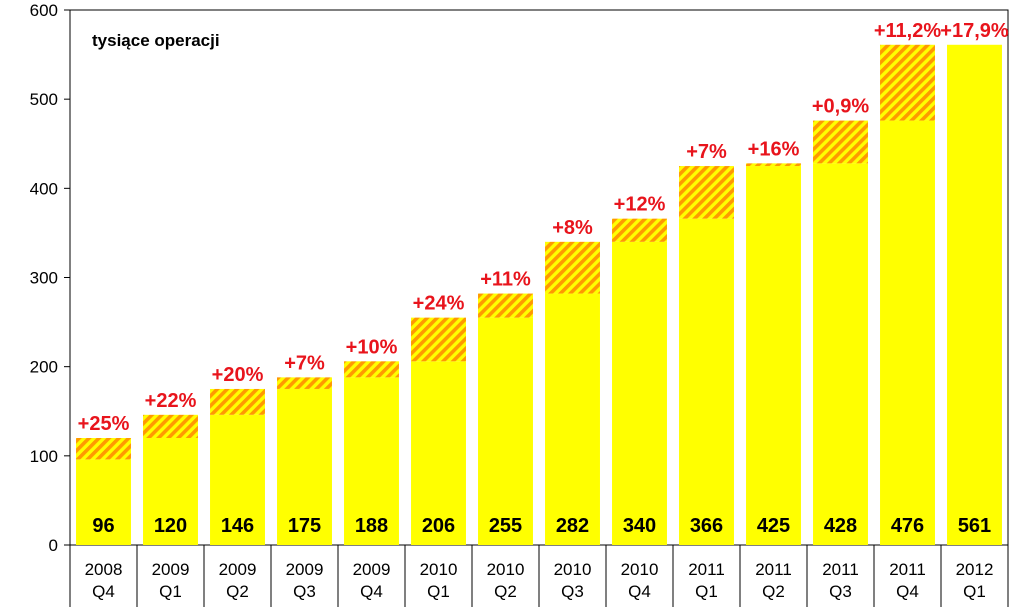 This screenshot has width=1024, height=607. What do you see at coordinates (640, 205) in the screenshot?
I see `growth-label: +12%` at bounding box center [640, 205].